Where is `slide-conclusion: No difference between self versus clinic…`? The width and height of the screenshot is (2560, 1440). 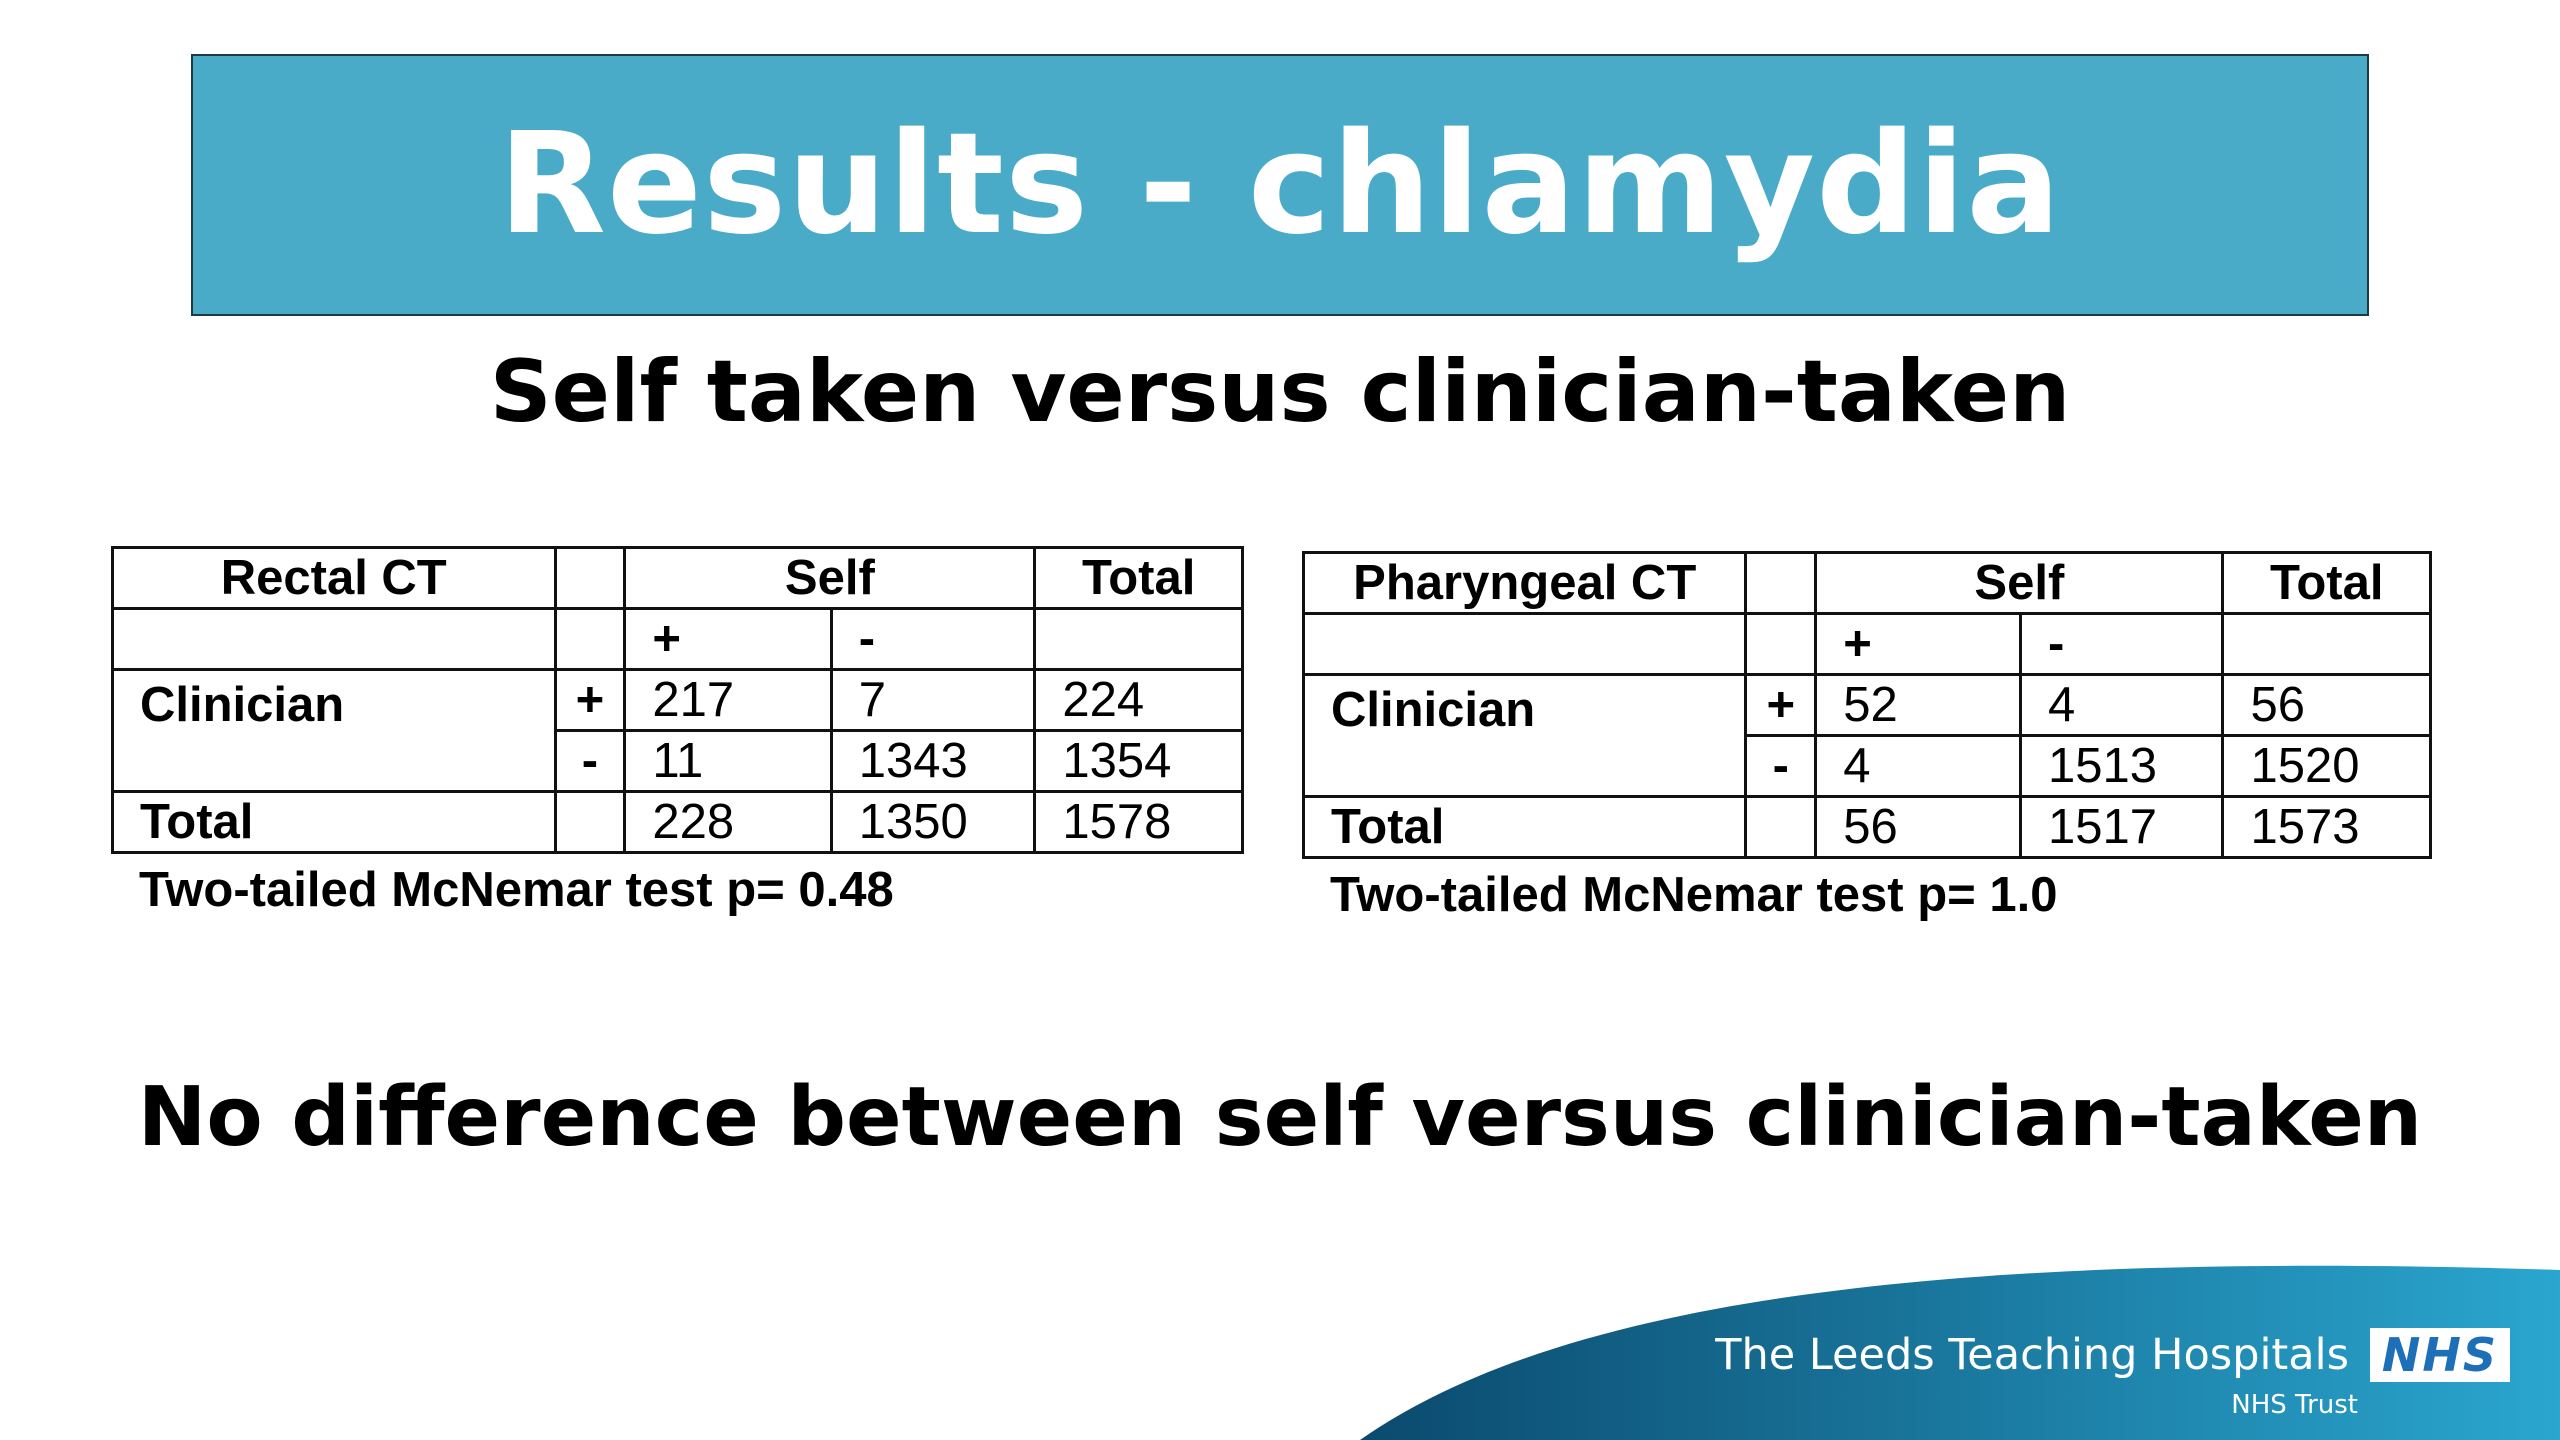
slide-conclusion: No difference between self versus clinic… is located at coordinates (1280, 1117).